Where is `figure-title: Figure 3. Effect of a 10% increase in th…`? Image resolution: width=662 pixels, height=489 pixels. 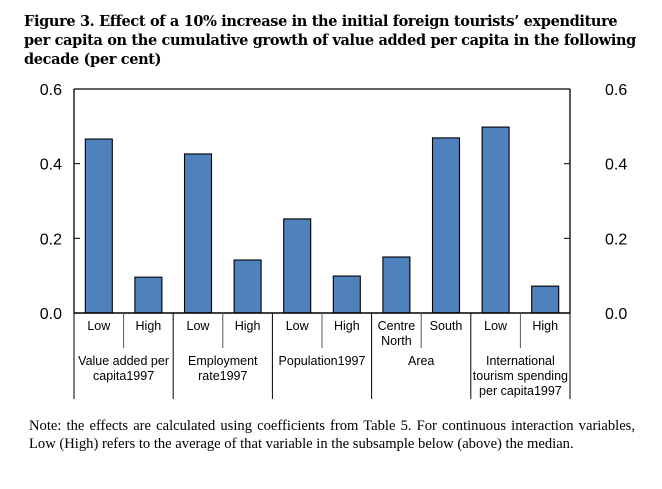 figure-title: Figure 3. Effect of a 10% increase in th… is located at coordinates (330, 40).